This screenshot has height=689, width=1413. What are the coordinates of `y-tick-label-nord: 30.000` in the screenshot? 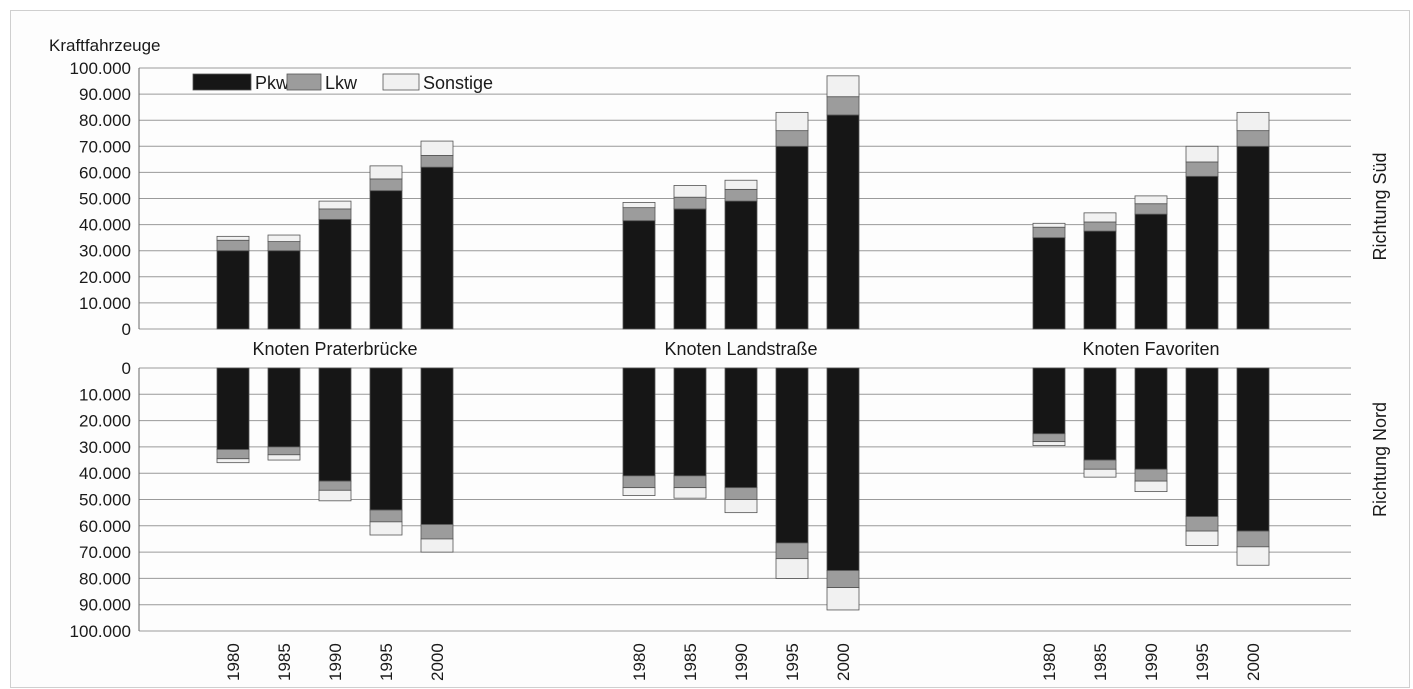 It's located at (105, 447).